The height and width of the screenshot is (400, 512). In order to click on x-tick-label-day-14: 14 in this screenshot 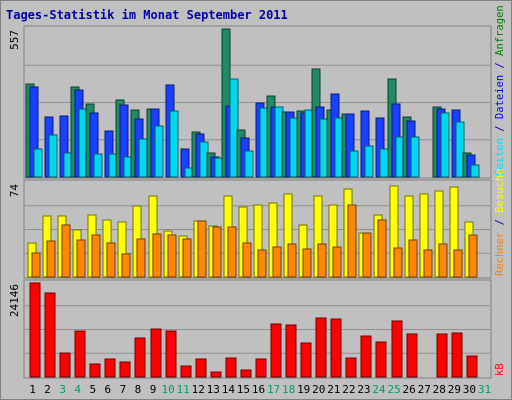, I will do `click(229, 389)`.